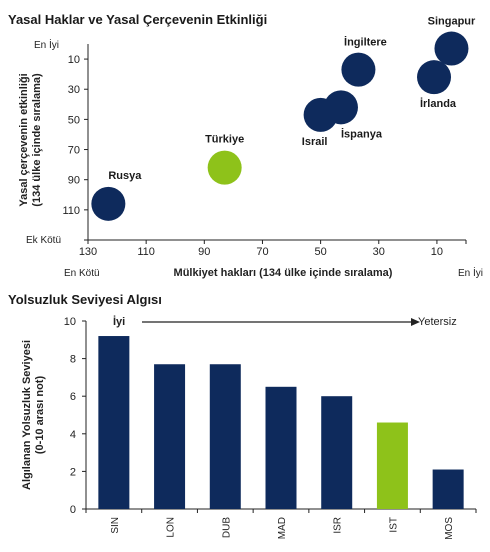 This screenshot has width=490, height=552. What do you see at coordinates (43, 240) in the screenshot?
I see `scatter-y-worst-label: Ek Kötü` at bounding box center [43, 240].